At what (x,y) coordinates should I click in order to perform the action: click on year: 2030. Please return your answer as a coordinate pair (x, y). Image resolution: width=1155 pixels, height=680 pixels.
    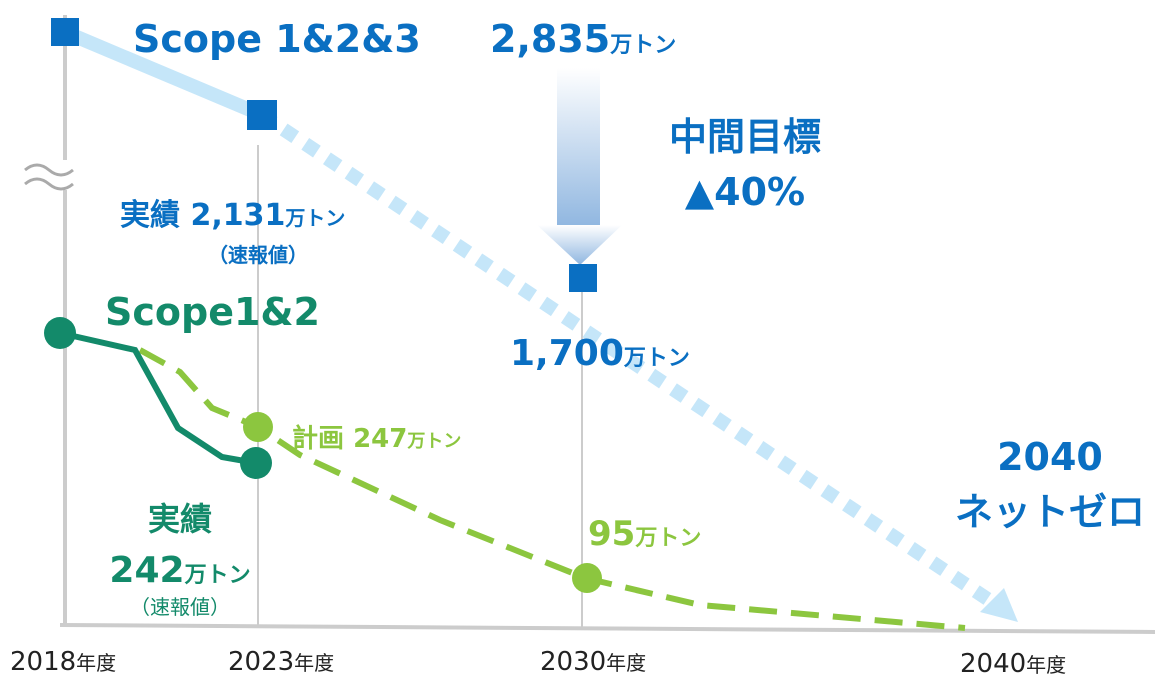
    Looking at the image, I should click on (573, 662).